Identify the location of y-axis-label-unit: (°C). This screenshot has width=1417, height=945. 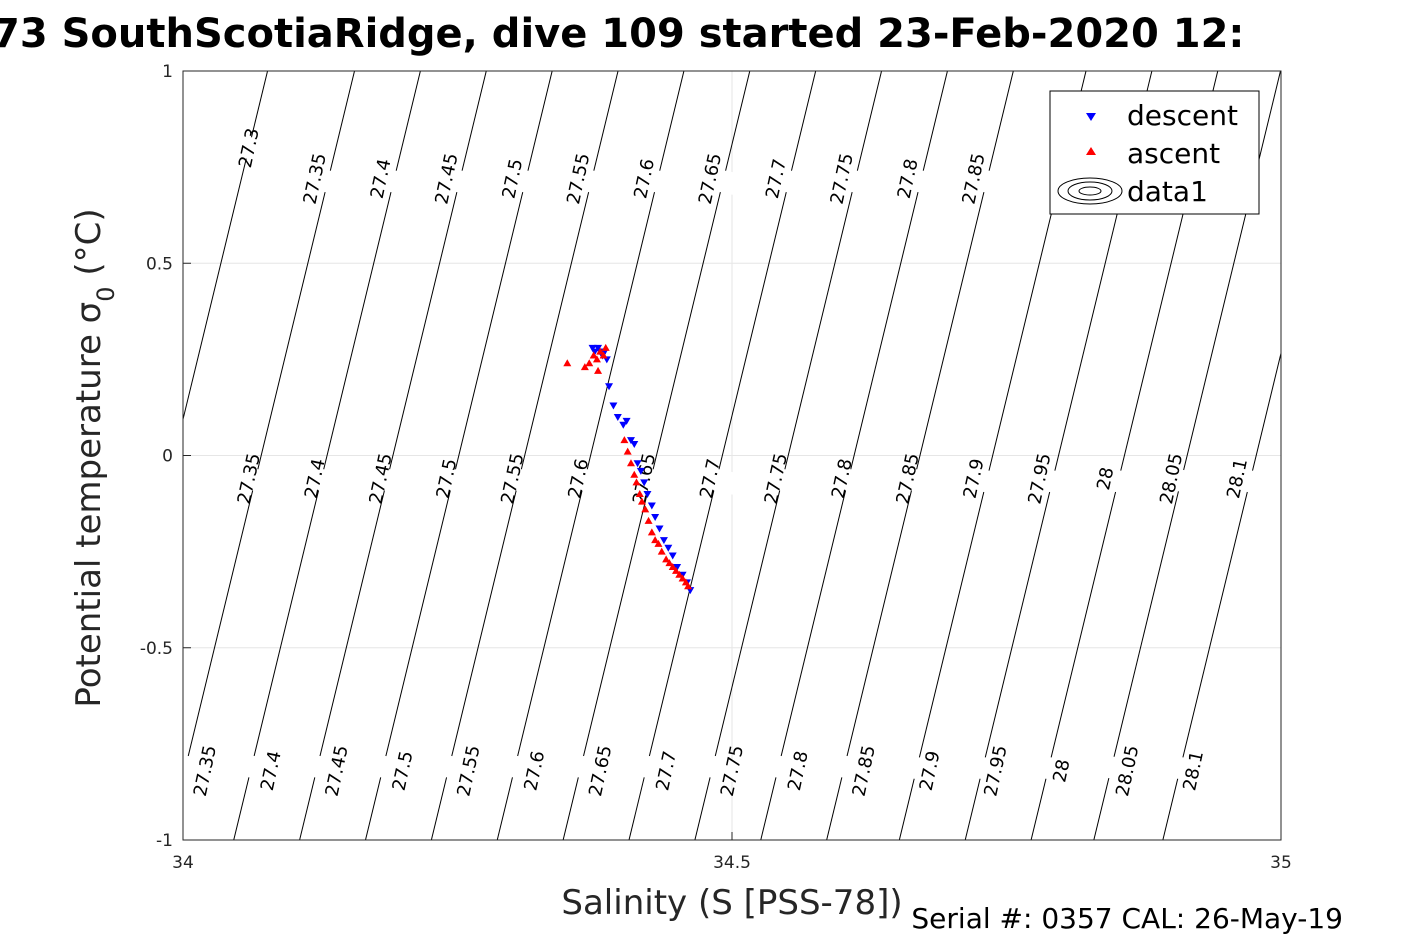
(89, 247).